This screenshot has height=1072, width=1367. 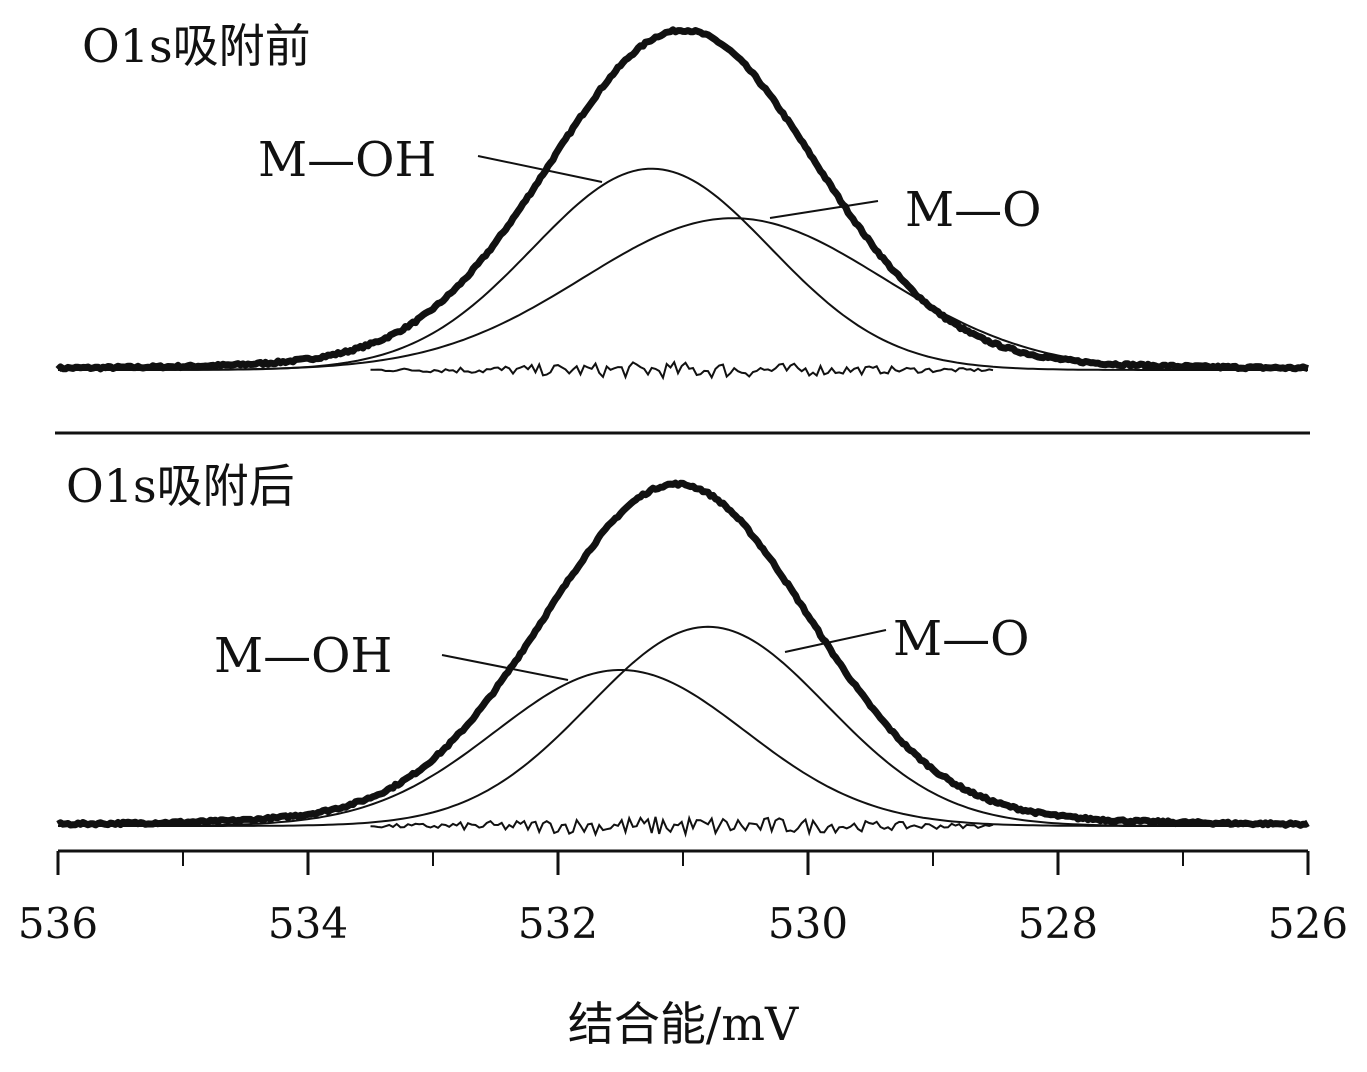 I want to click on tick-label-536: 536, so click(x=58, y=923).